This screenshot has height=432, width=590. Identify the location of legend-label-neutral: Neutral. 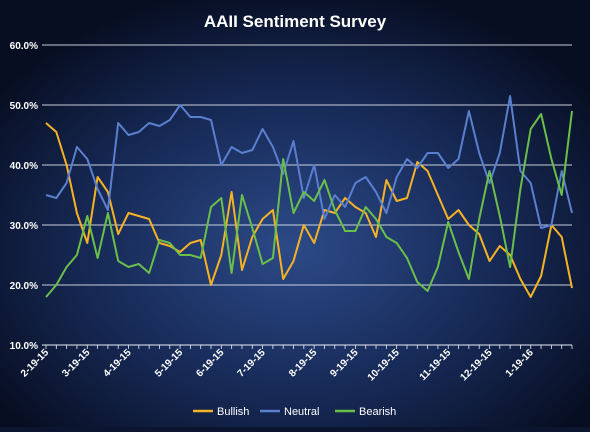
(301, 412).